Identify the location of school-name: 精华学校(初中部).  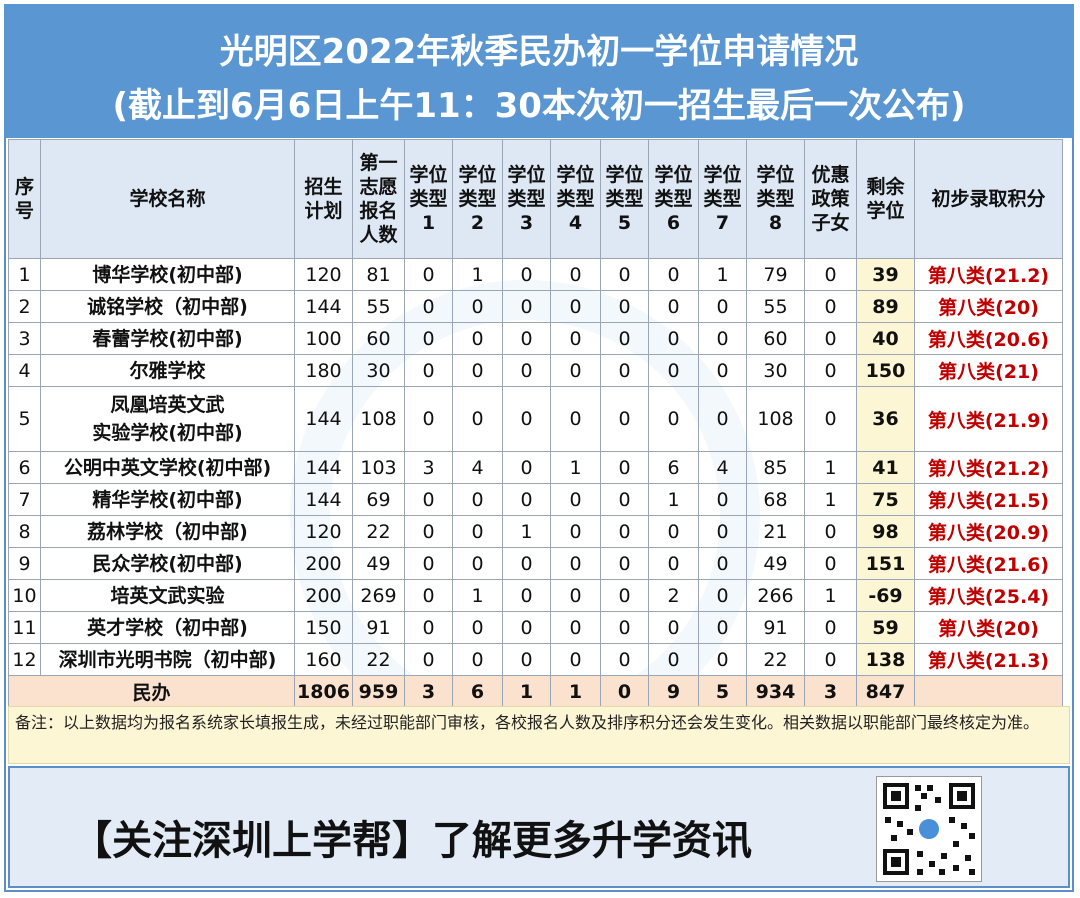
(167, 499).